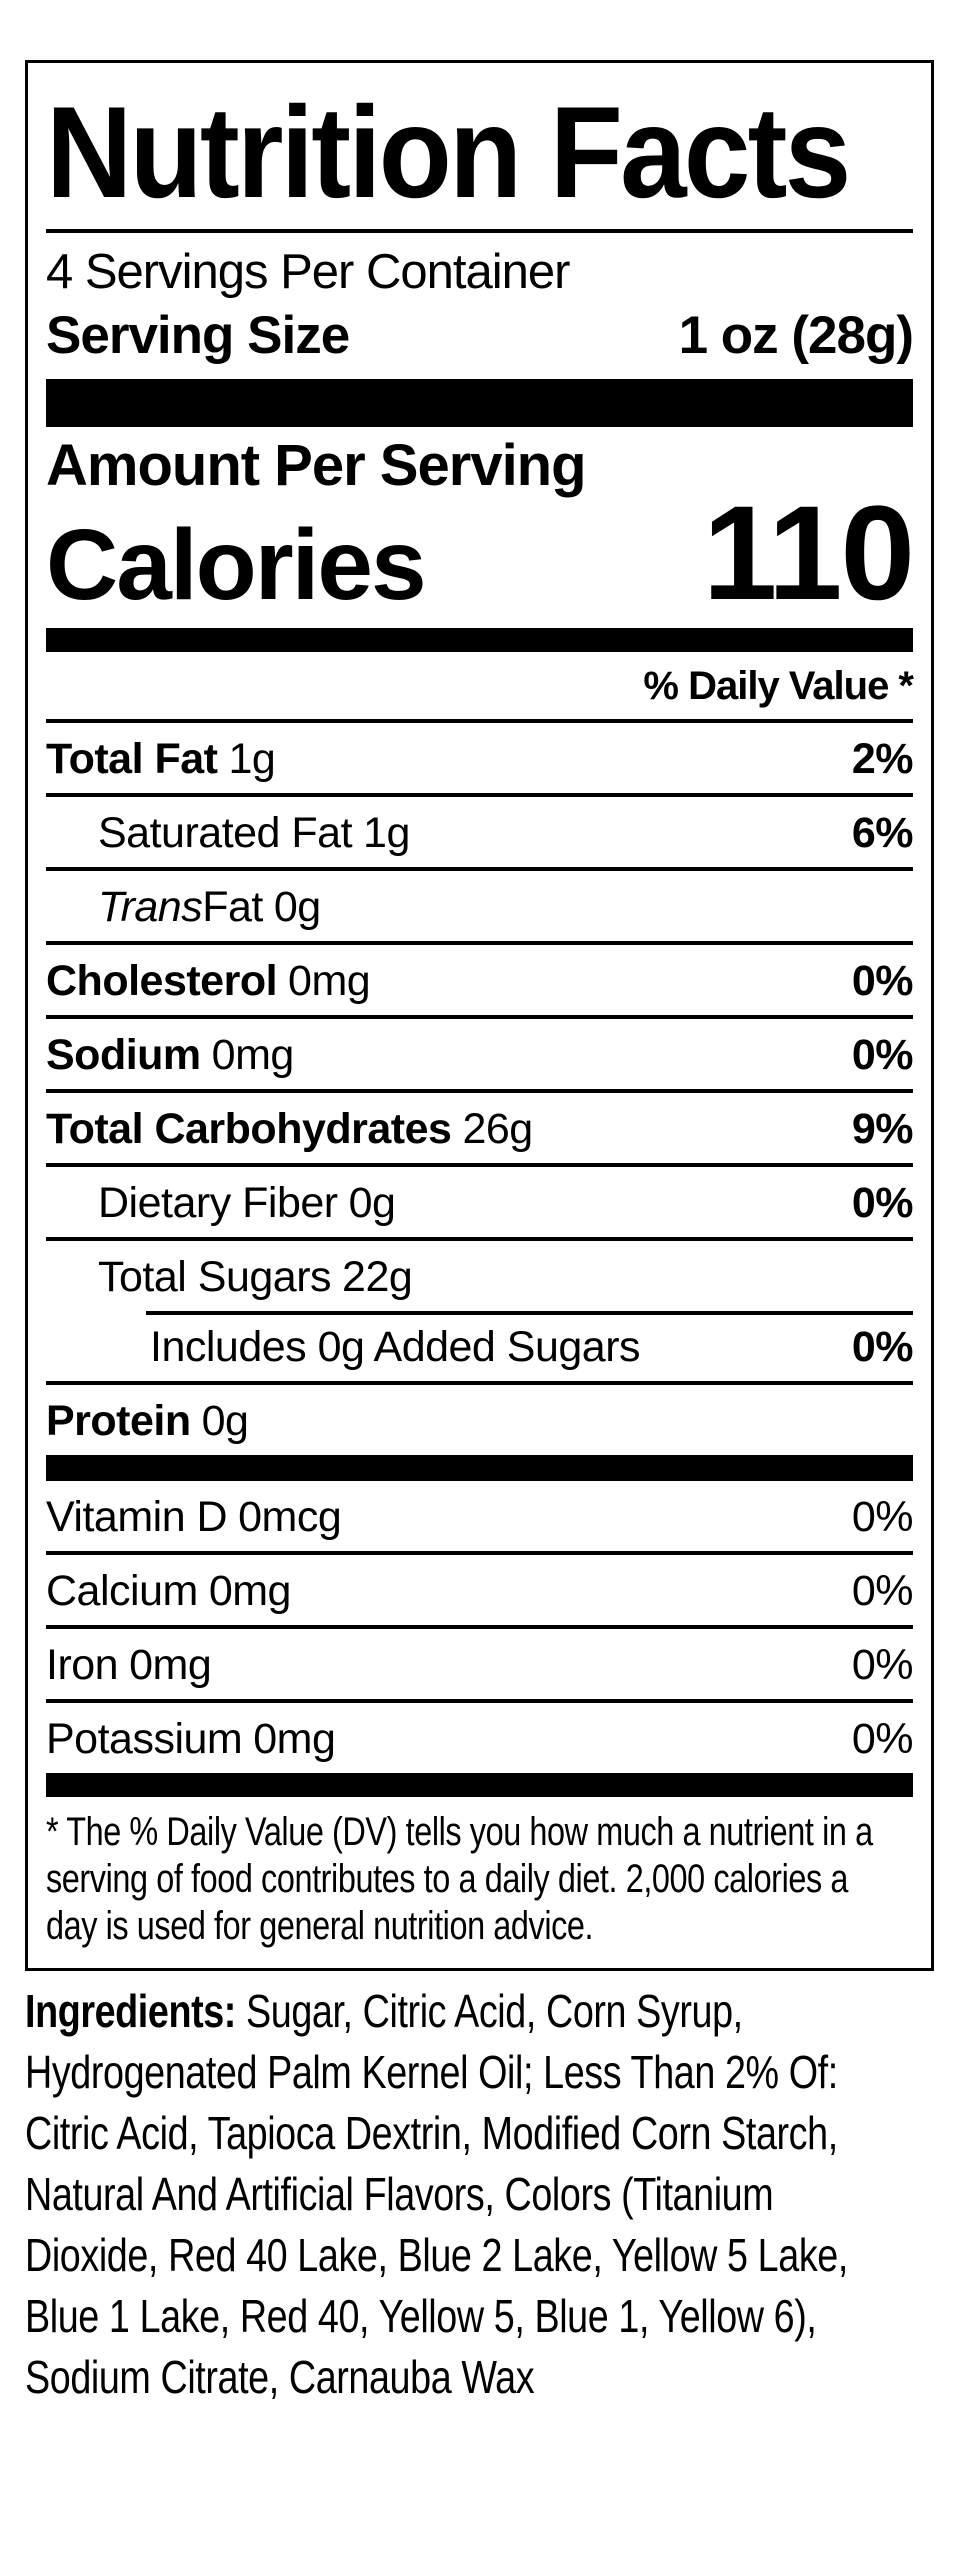 This screenshot has height=2562, width=960. I want to click on nutrient-name: Cholesterol, so click(162, 980).